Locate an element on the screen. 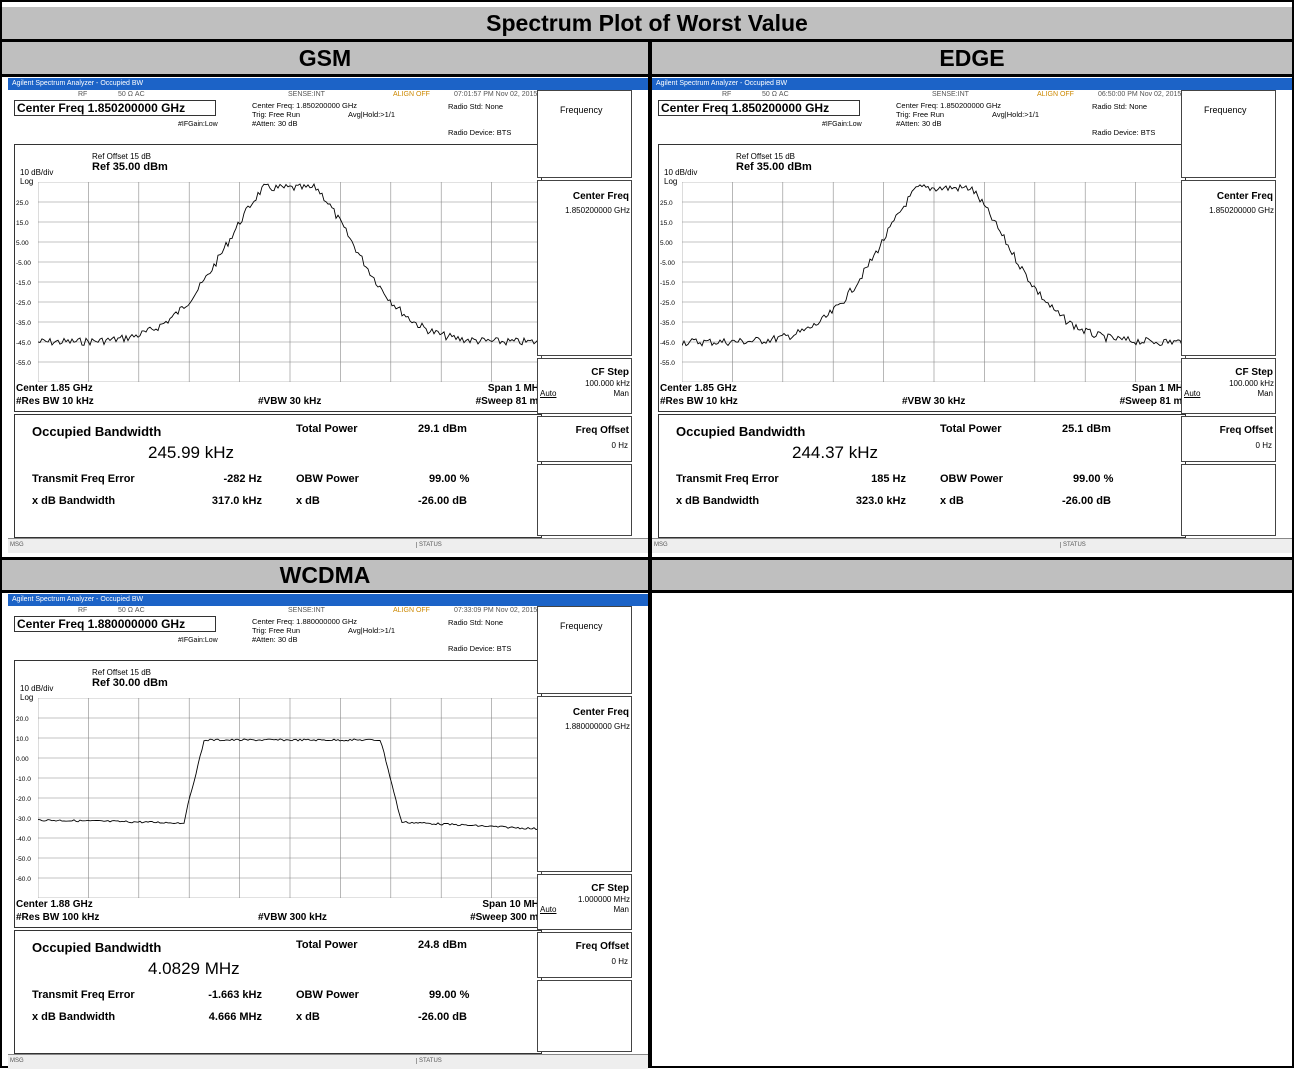  softkey-center-freq-value: 1.880000000 GHz is located at coordinates (597, 726).